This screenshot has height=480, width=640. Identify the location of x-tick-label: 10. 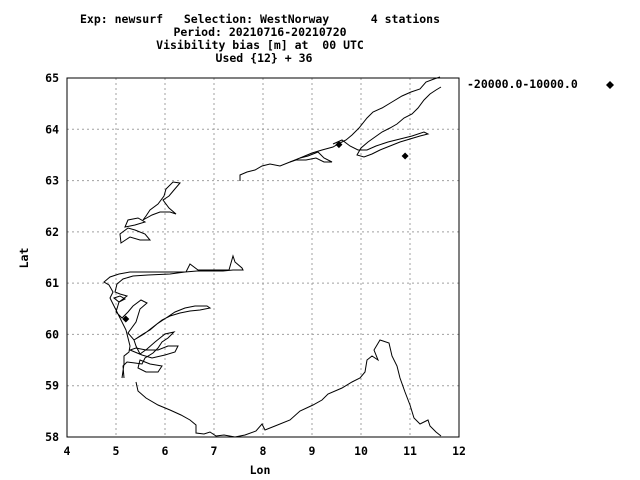
(361, 451).